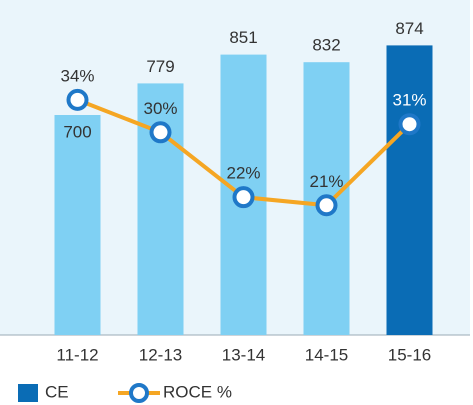  What do you see at coordinates (409, 28) in the screenshot?
I see `bar-value-label: 874` at bounding box center [409, 28].